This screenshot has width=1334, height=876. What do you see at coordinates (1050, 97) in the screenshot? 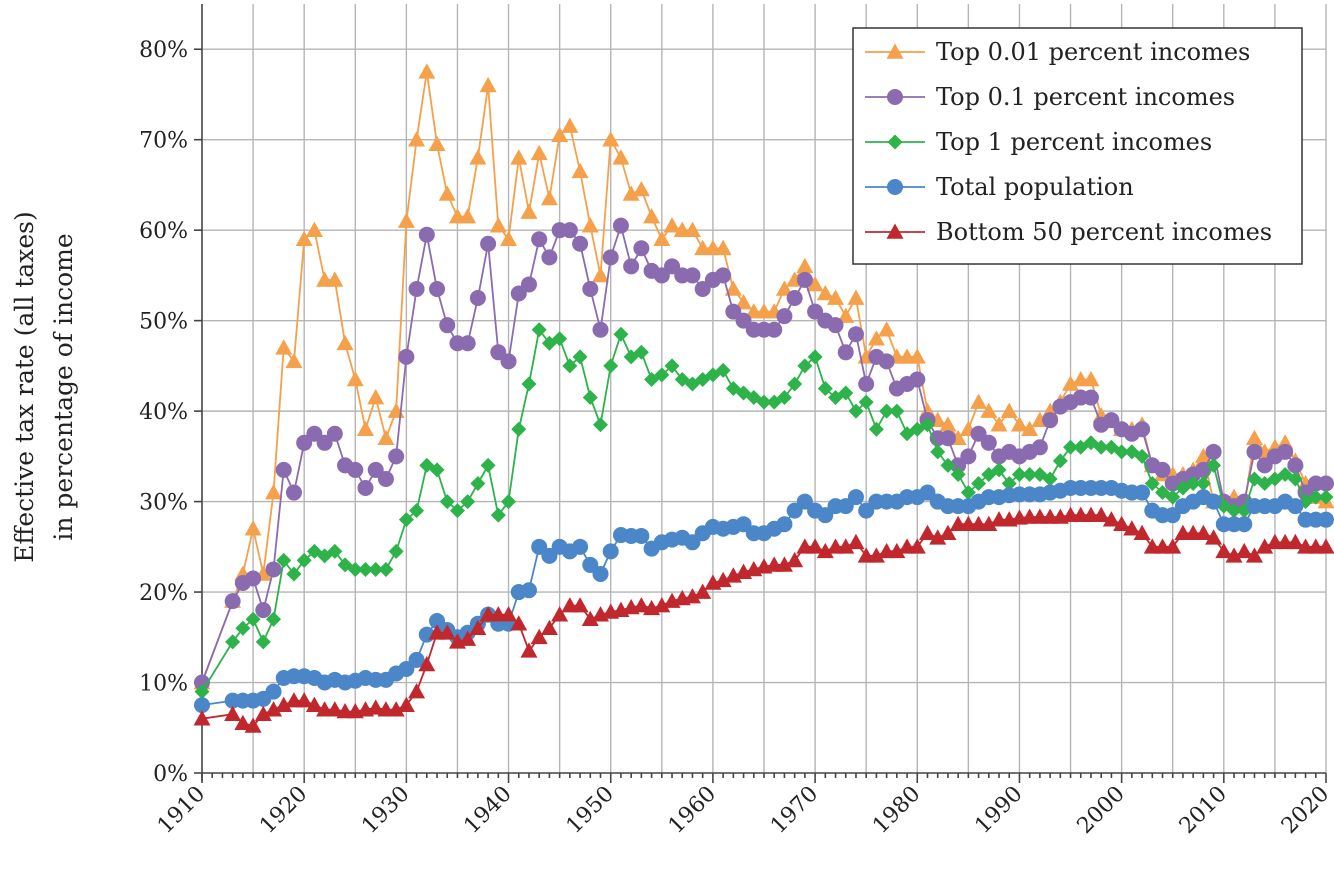
I see `legend-item: Top 0.1 percent incomes` at bounding box center [1050, 97].